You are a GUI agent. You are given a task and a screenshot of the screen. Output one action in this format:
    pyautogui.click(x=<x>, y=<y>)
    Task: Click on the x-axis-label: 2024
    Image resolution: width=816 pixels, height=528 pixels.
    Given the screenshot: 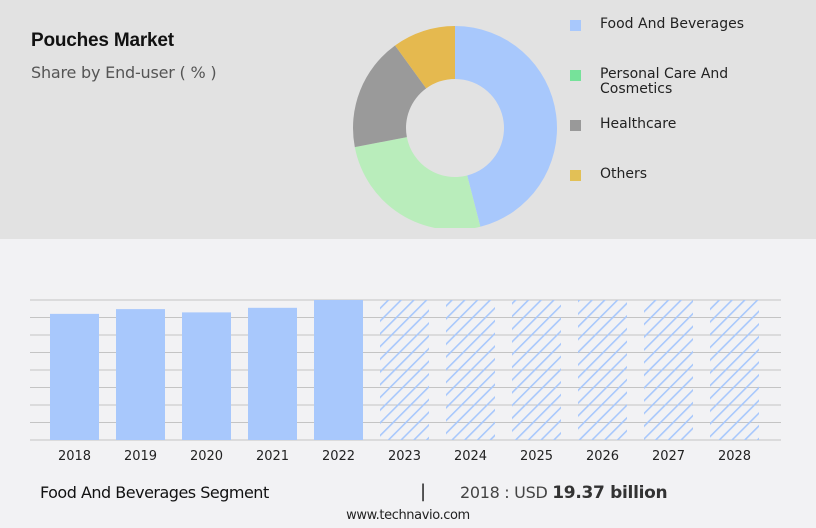 What is the action you would take?
    pyautogui.click(x=470, y=456)
    